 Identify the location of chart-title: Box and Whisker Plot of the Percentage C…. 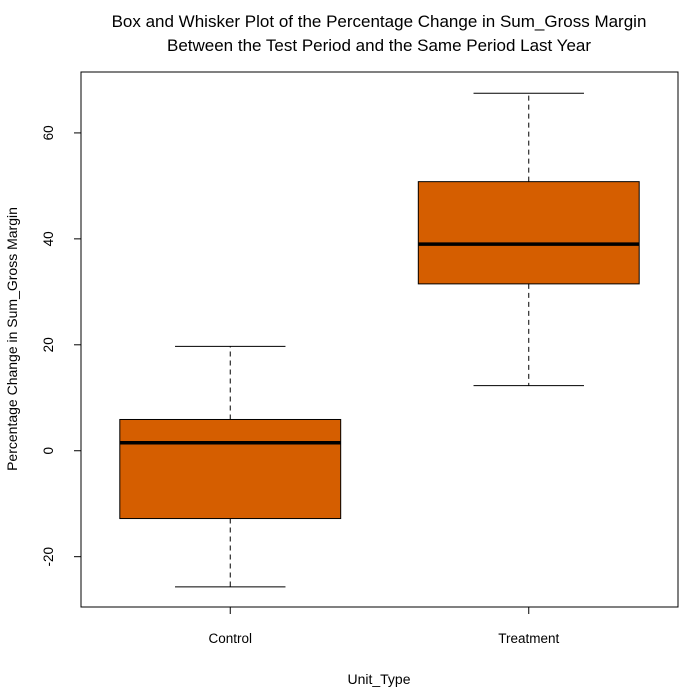
(379, 21).